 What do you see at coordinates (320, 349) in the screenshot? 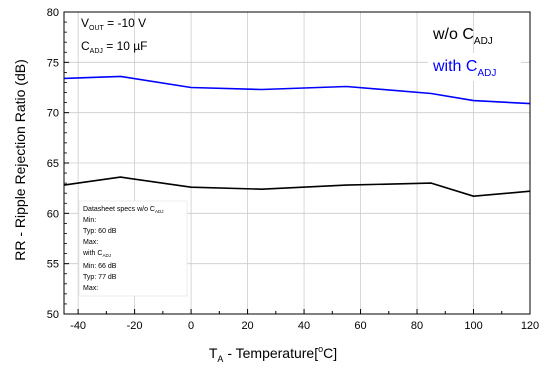
I see `x-axis-label-sup: o` at bounding box center [320, 349].